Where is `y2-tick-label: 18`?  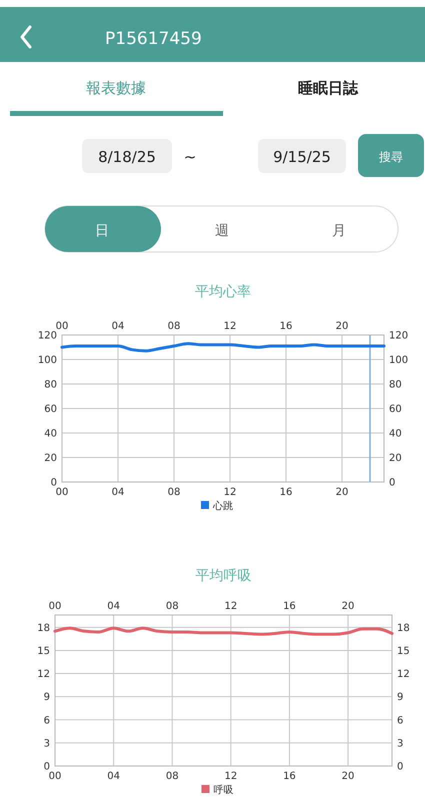
y2-tick-label: 18 is located at coordinates (403, 628).